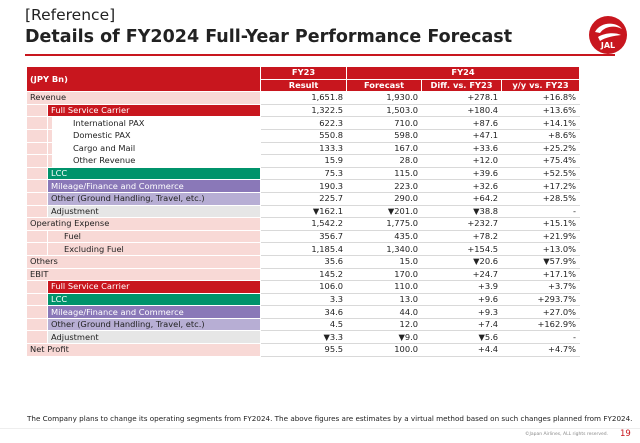 The height and width of the screenshot is (443, 640). I want to click on cell-result: 95.5, so click(304, 350).